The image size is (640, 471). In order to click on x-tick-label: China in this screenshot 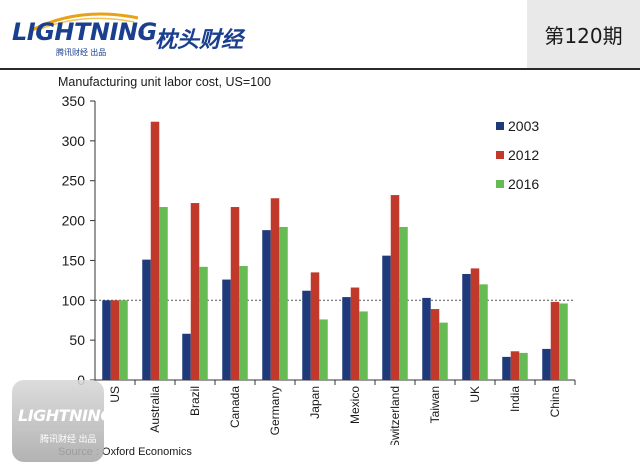, I will do `click(555, 402)`.